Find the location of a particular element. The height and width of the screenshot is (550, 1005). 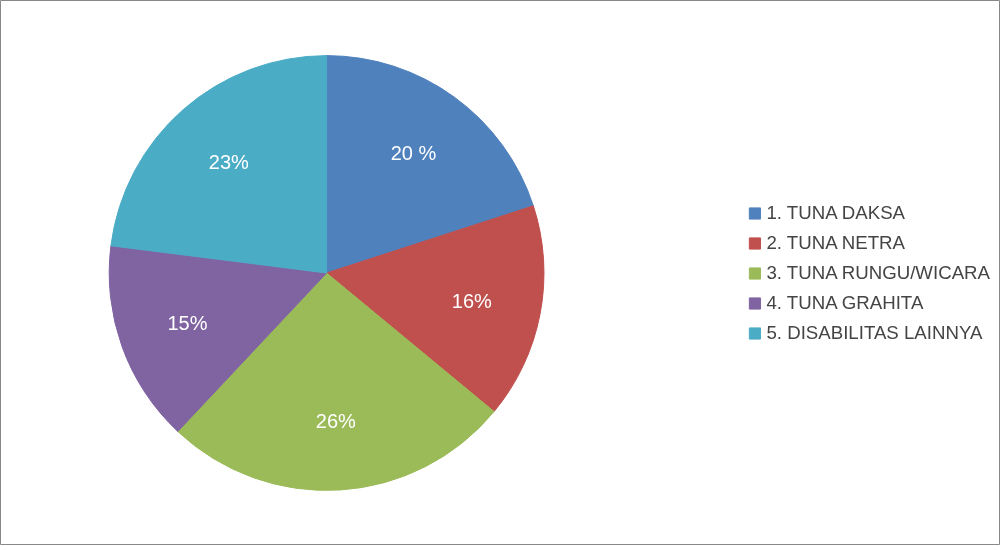

data-label: 26% is located at coordinates (336, 420).